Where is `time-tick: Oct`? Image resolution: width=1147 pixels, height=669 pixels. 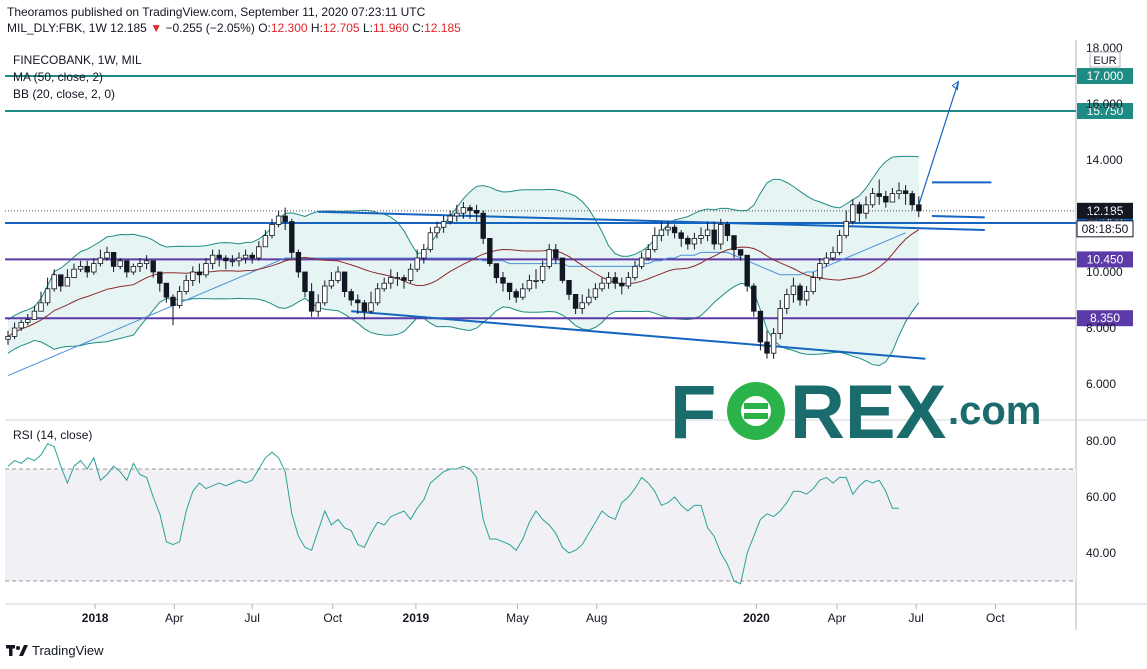
time-tick: Oct is located at coordinates (995, 618).